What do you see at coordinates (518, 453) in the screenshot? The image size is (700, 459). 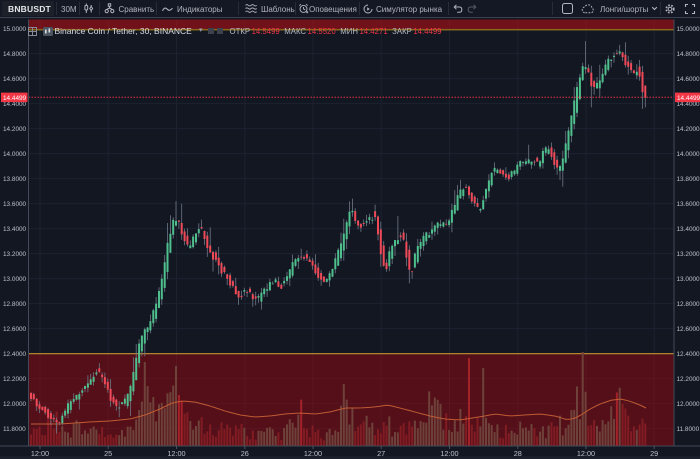 I see `svg-text: 28` at bounding box center [518, 453].